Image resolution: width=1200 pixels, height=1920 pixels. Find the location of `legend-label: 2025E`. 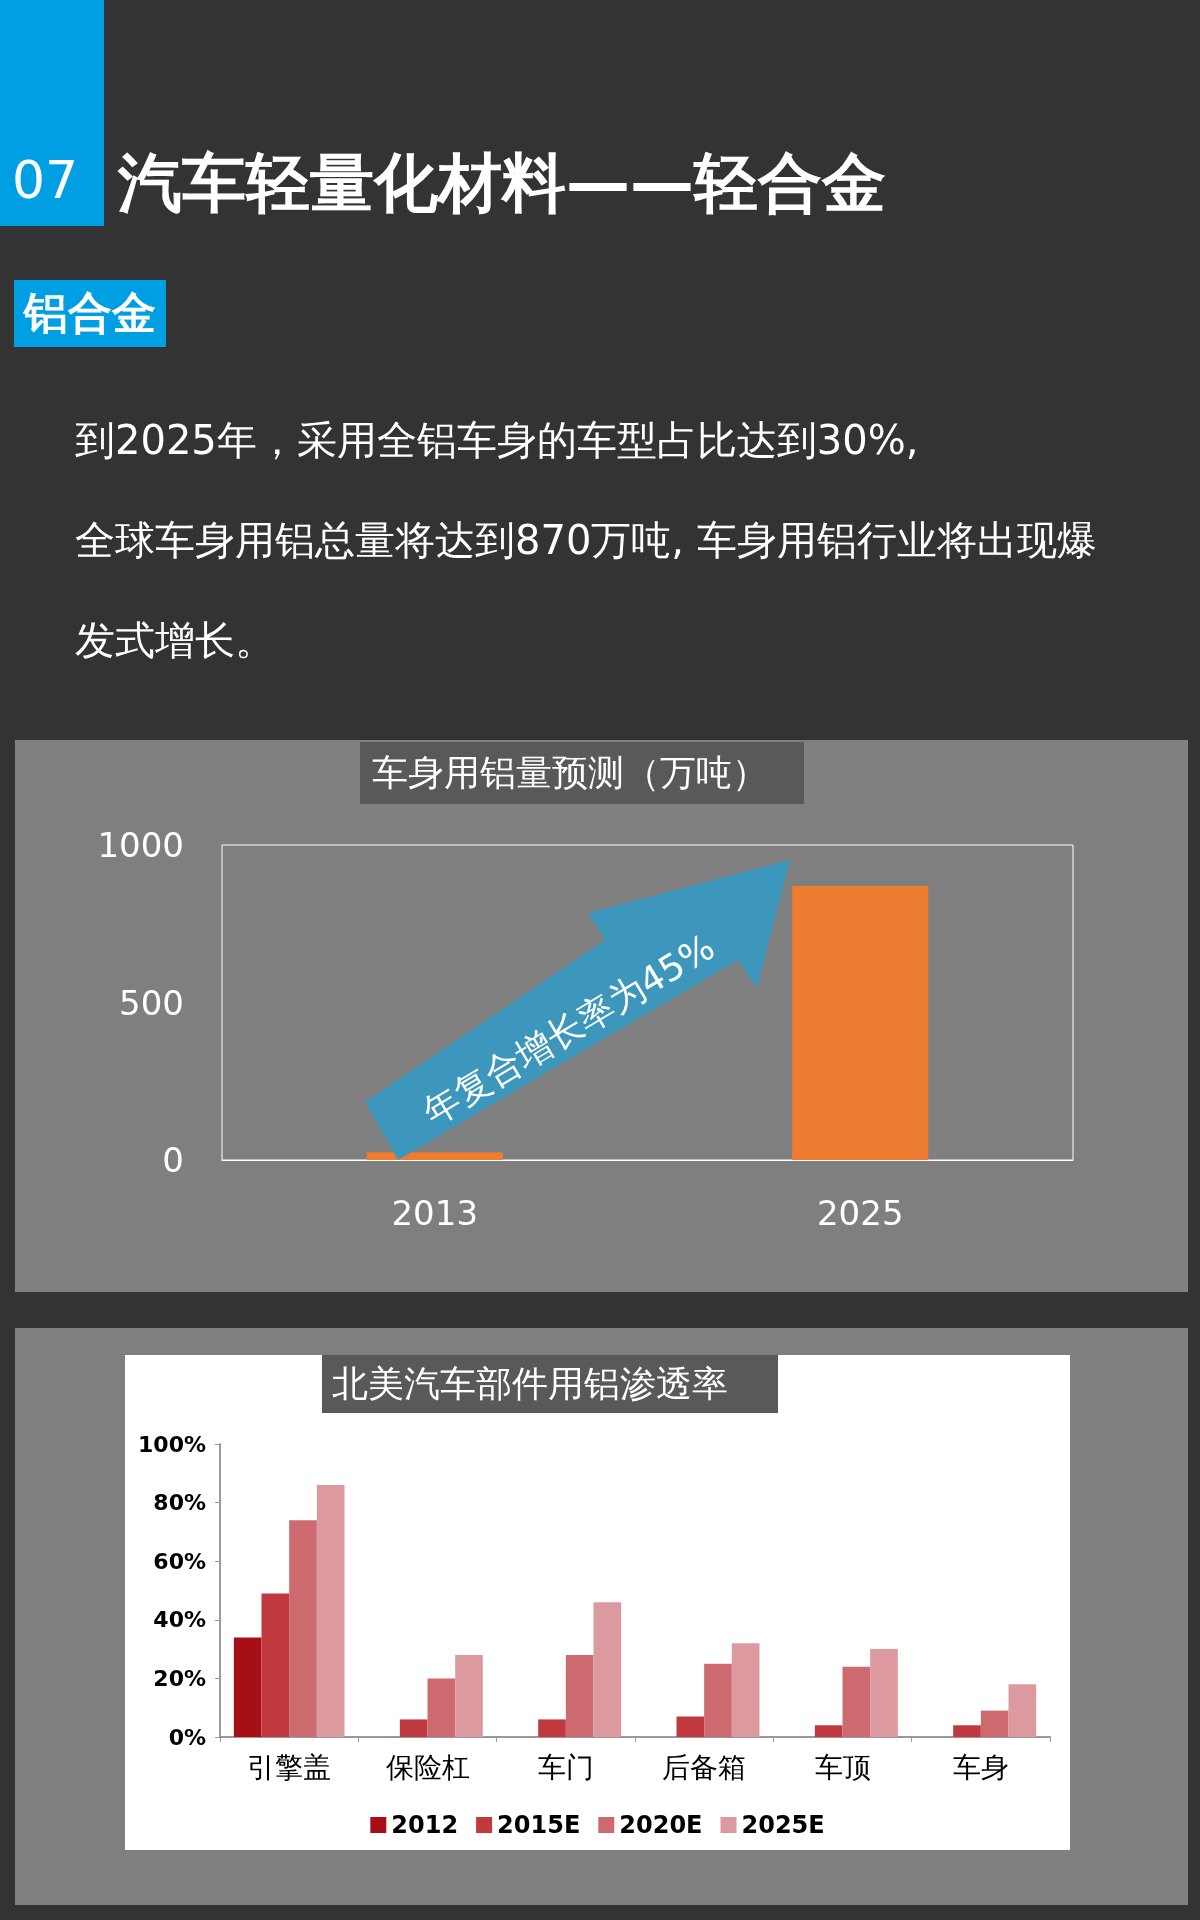

legend-label: 2025E is located at coordinates (783, 1825).